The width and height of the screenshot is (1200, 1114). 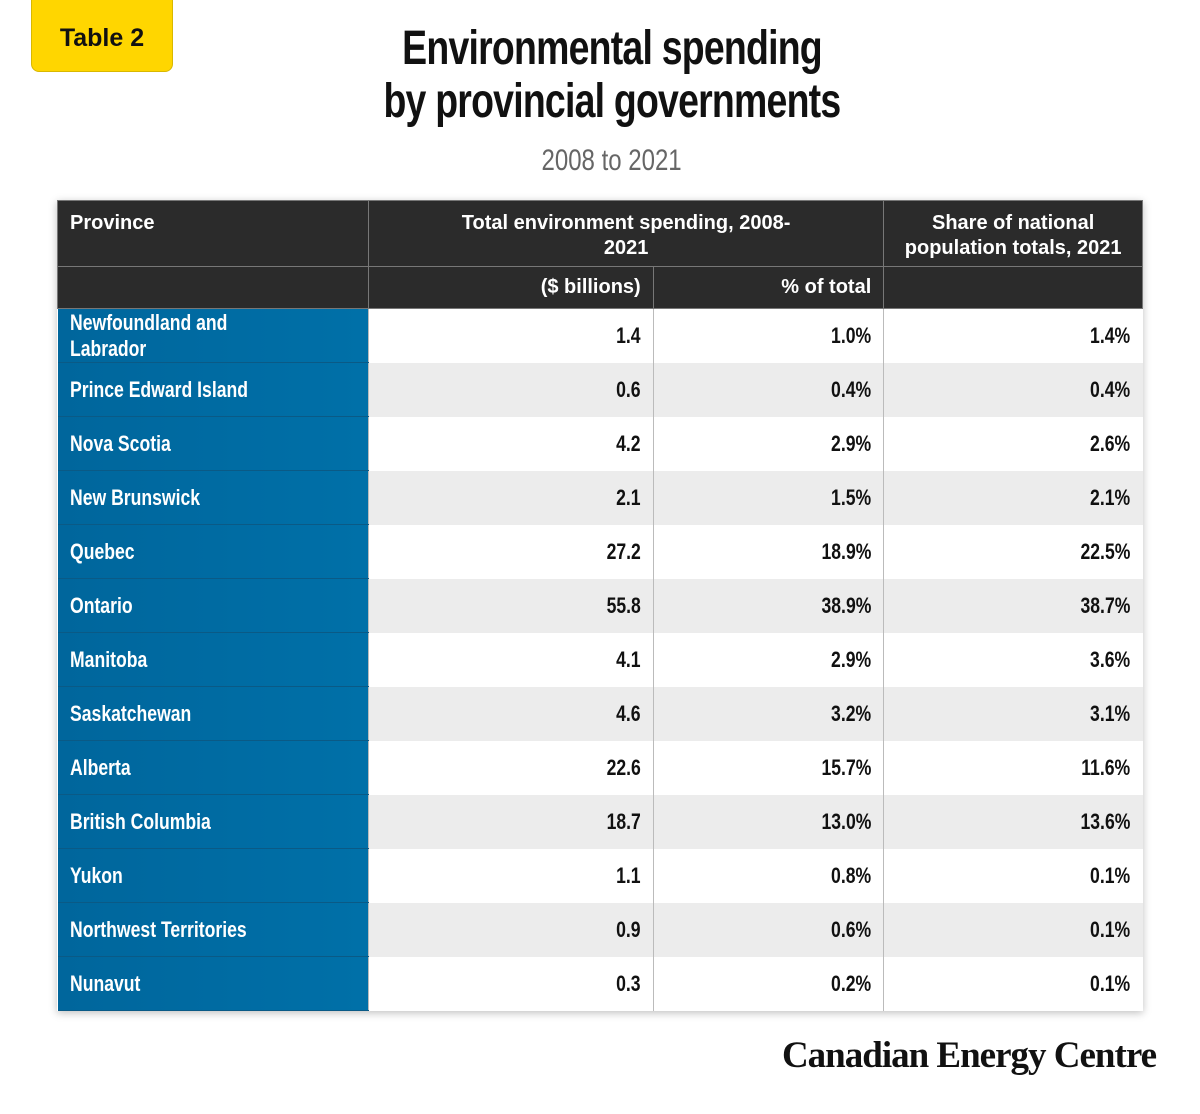 I want to click on province-cell: New Brunswick, so click(x=213, y=497).